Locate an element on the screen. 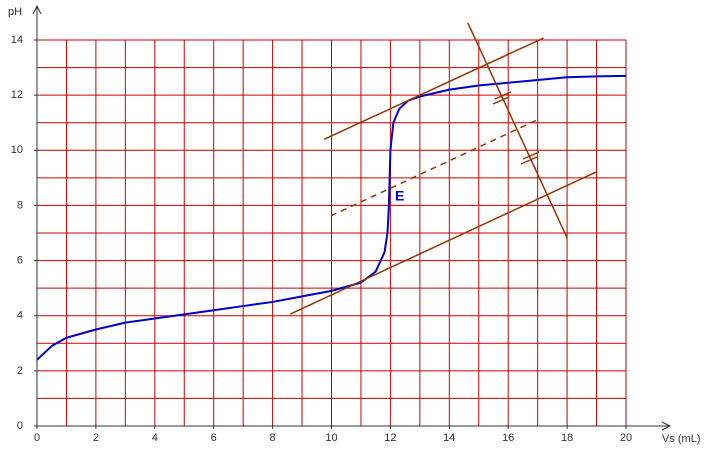 The image size is (717, 455). y-tick-label: 10 is located at coordinates (17, 150).